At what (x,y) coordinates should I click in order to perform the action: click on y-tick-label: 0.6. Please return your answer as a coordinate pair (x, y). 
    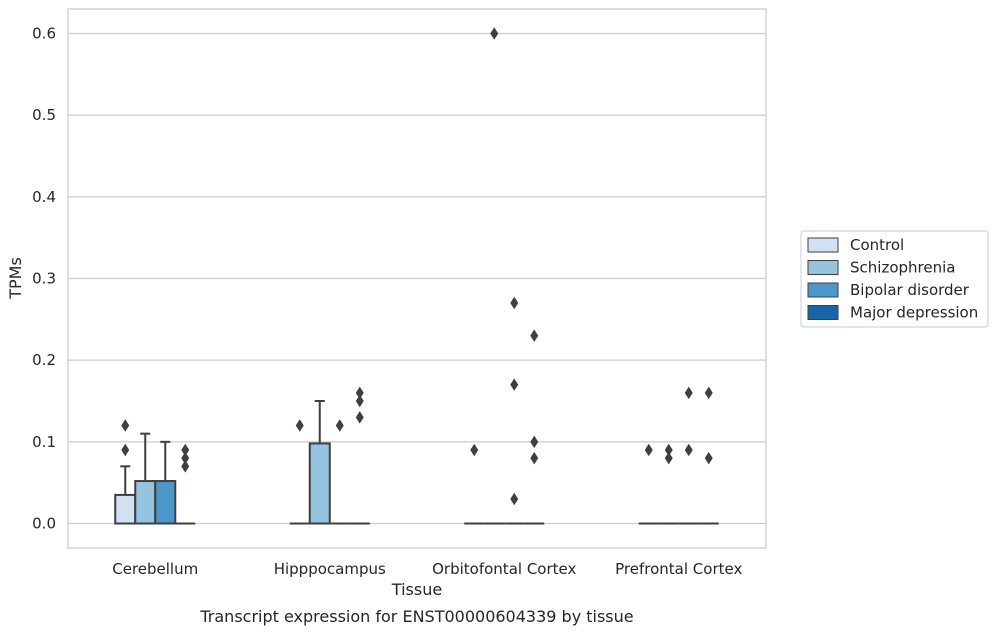
    Looking at the image, I should click on (44, 34).